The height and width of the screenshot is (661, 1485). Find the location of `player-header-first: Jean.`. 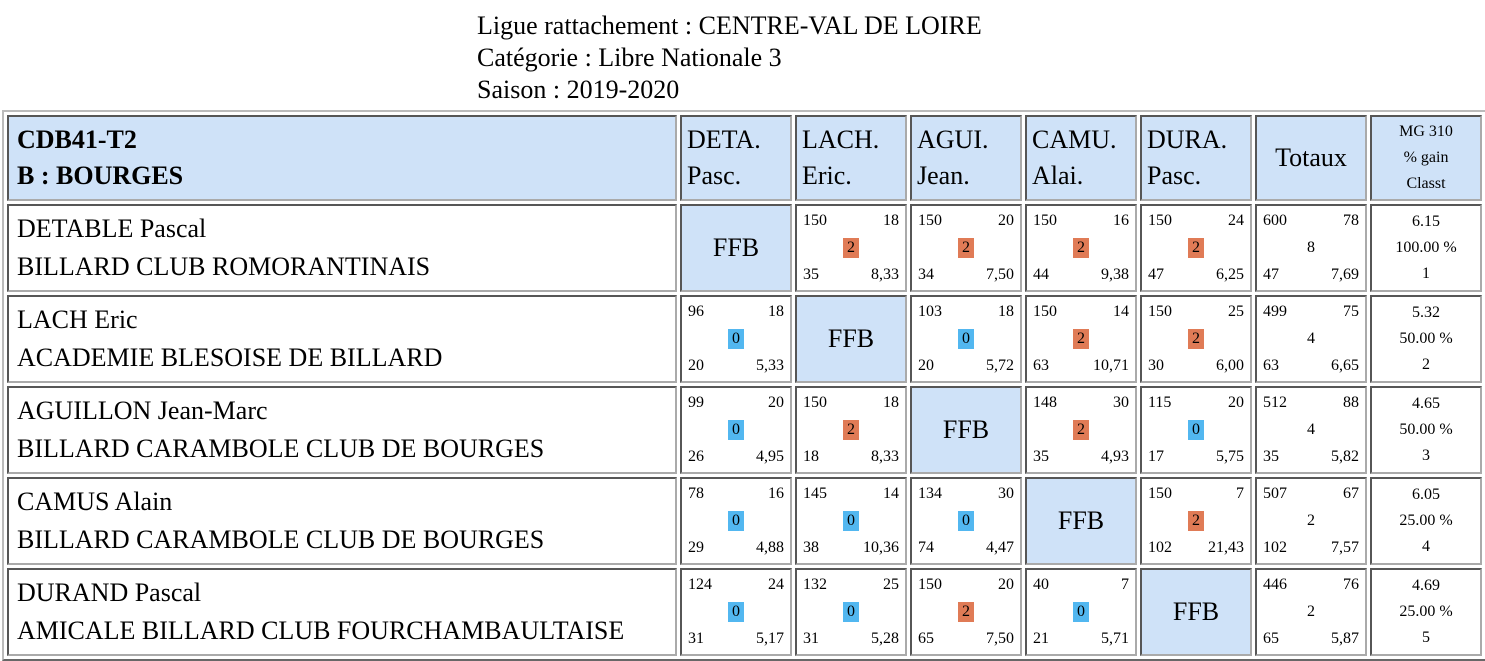

player-header-first: Jean. is located at coordinates (943, 175).